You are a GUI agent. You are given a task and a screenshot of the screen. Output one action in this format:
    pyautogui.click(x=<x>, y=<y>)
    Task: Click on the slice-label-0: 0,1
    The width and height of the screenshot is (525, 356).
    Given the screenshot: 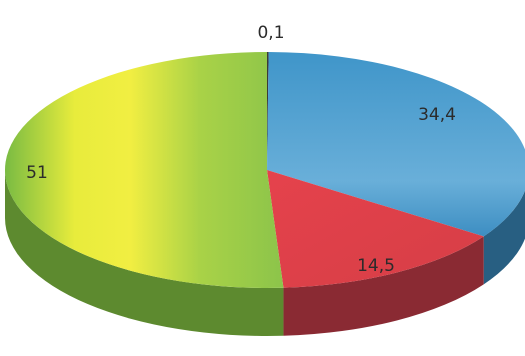 What is the action you would take?
    pyautogui.click(x=270, y=33)
    